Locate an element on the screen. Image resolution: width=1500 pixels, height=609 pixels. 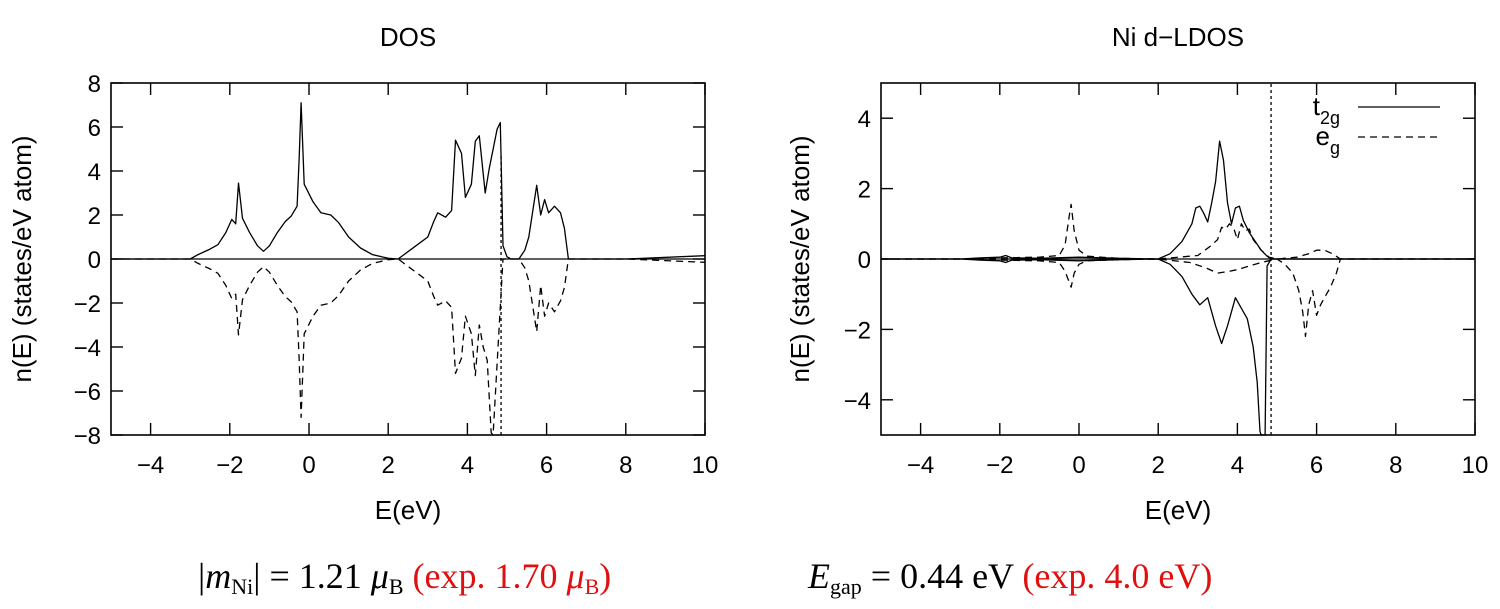
legend-main: e is located at coordinates (1323, 136).